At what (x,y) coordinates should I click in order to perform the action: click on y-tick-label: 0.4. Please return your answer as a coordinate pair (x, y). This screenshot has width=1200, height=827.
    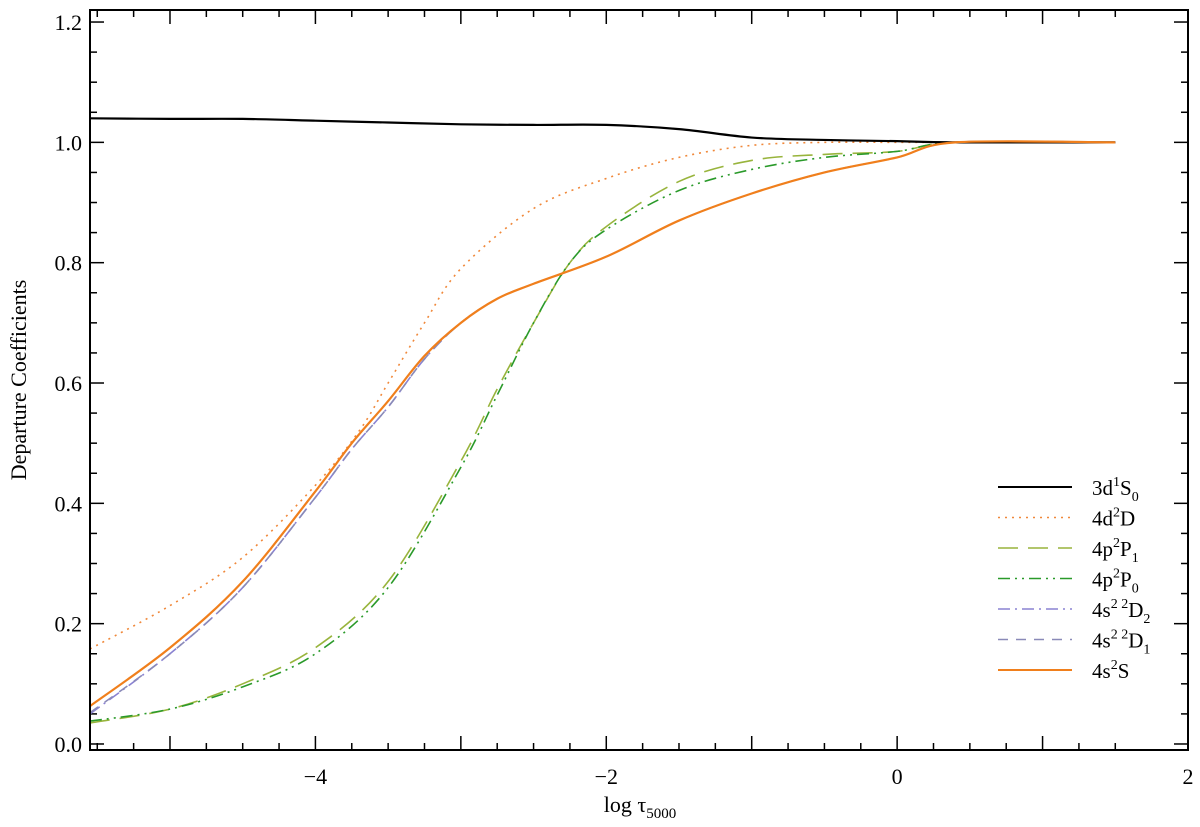
    Looking at the image, I should click on (69, 503).